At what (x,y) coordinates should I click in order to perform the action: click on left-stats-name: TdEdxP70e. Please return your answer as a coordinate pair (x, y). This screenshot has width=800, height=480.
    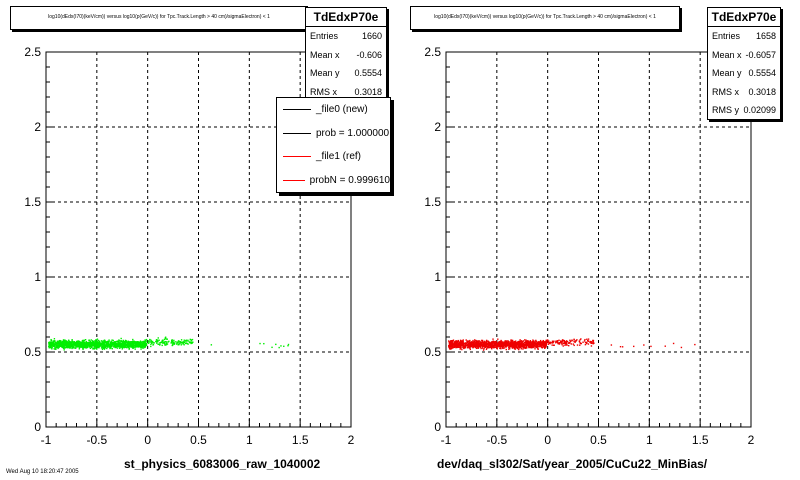
    Looking at the image, I should click on (346, 17).